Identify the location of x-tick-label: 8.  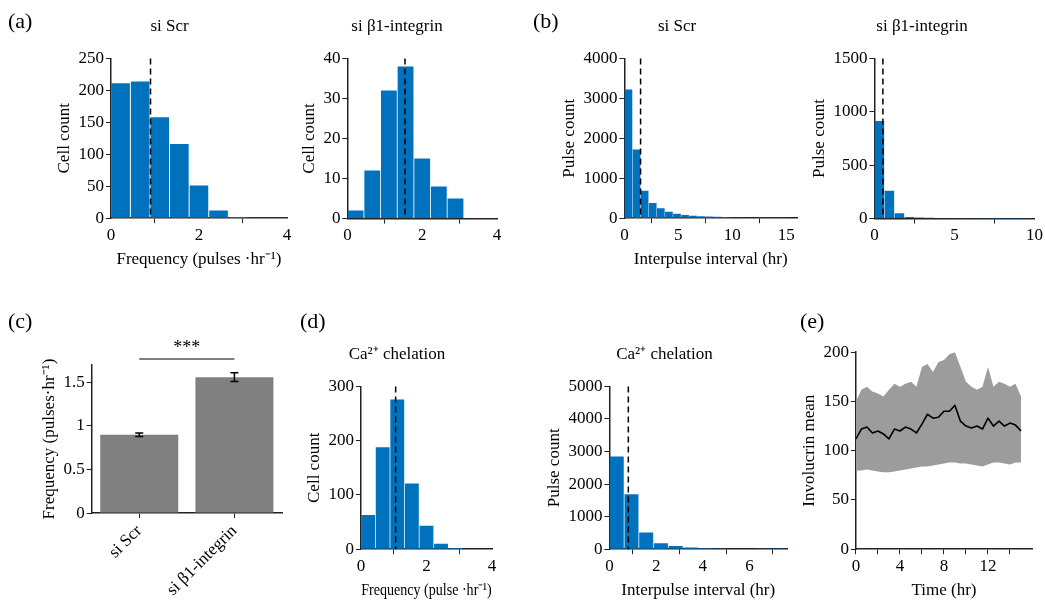
(944, 565).